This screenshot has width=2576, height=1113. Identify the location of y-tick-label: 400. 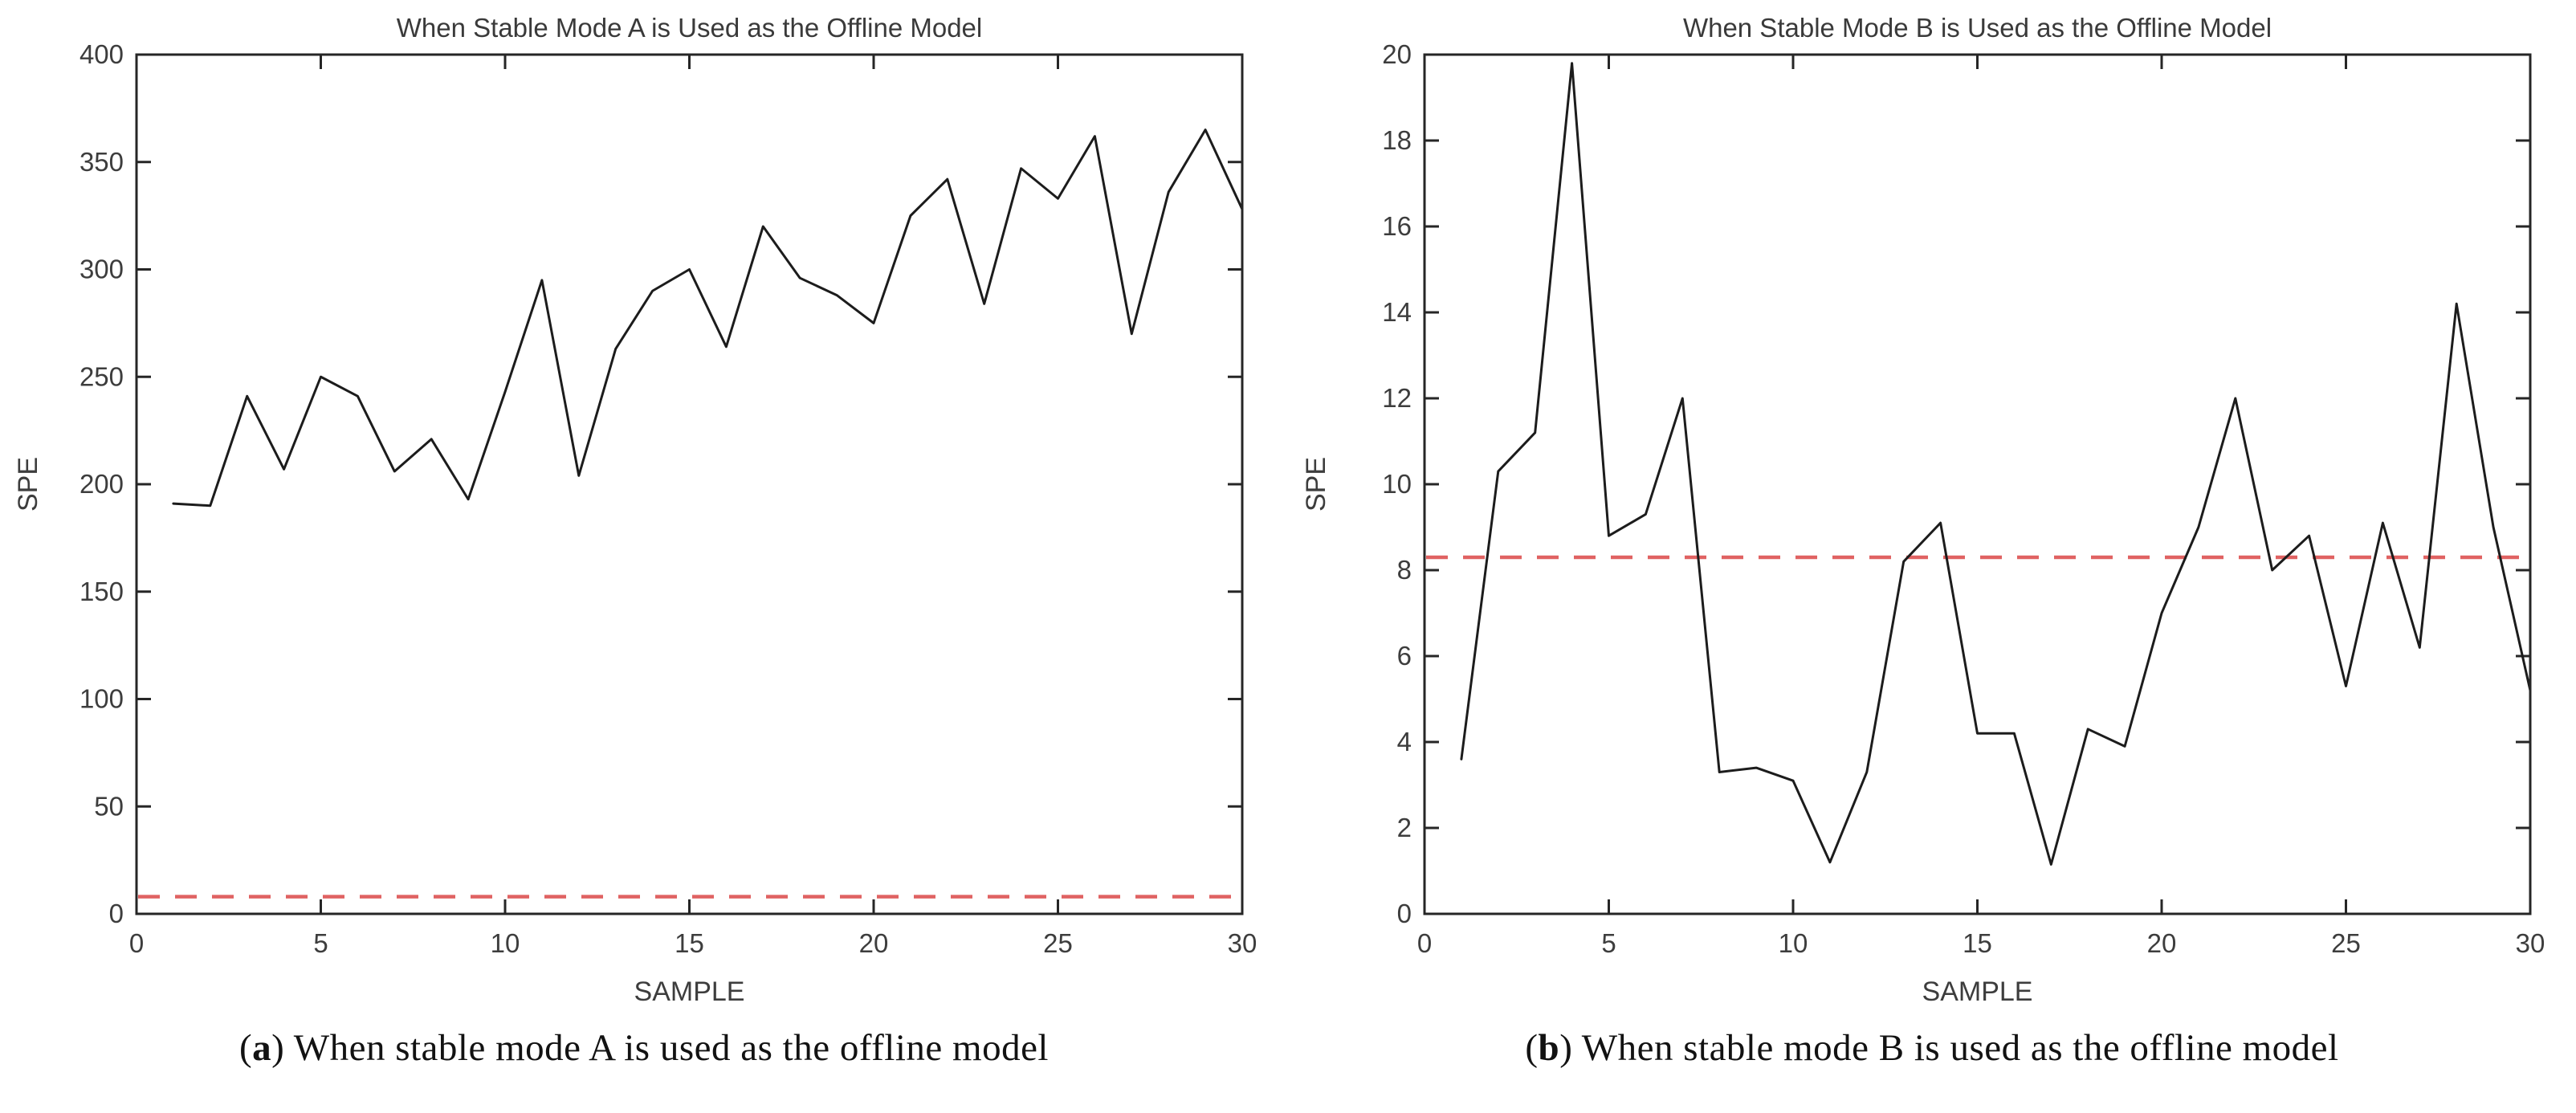
(101, 54).